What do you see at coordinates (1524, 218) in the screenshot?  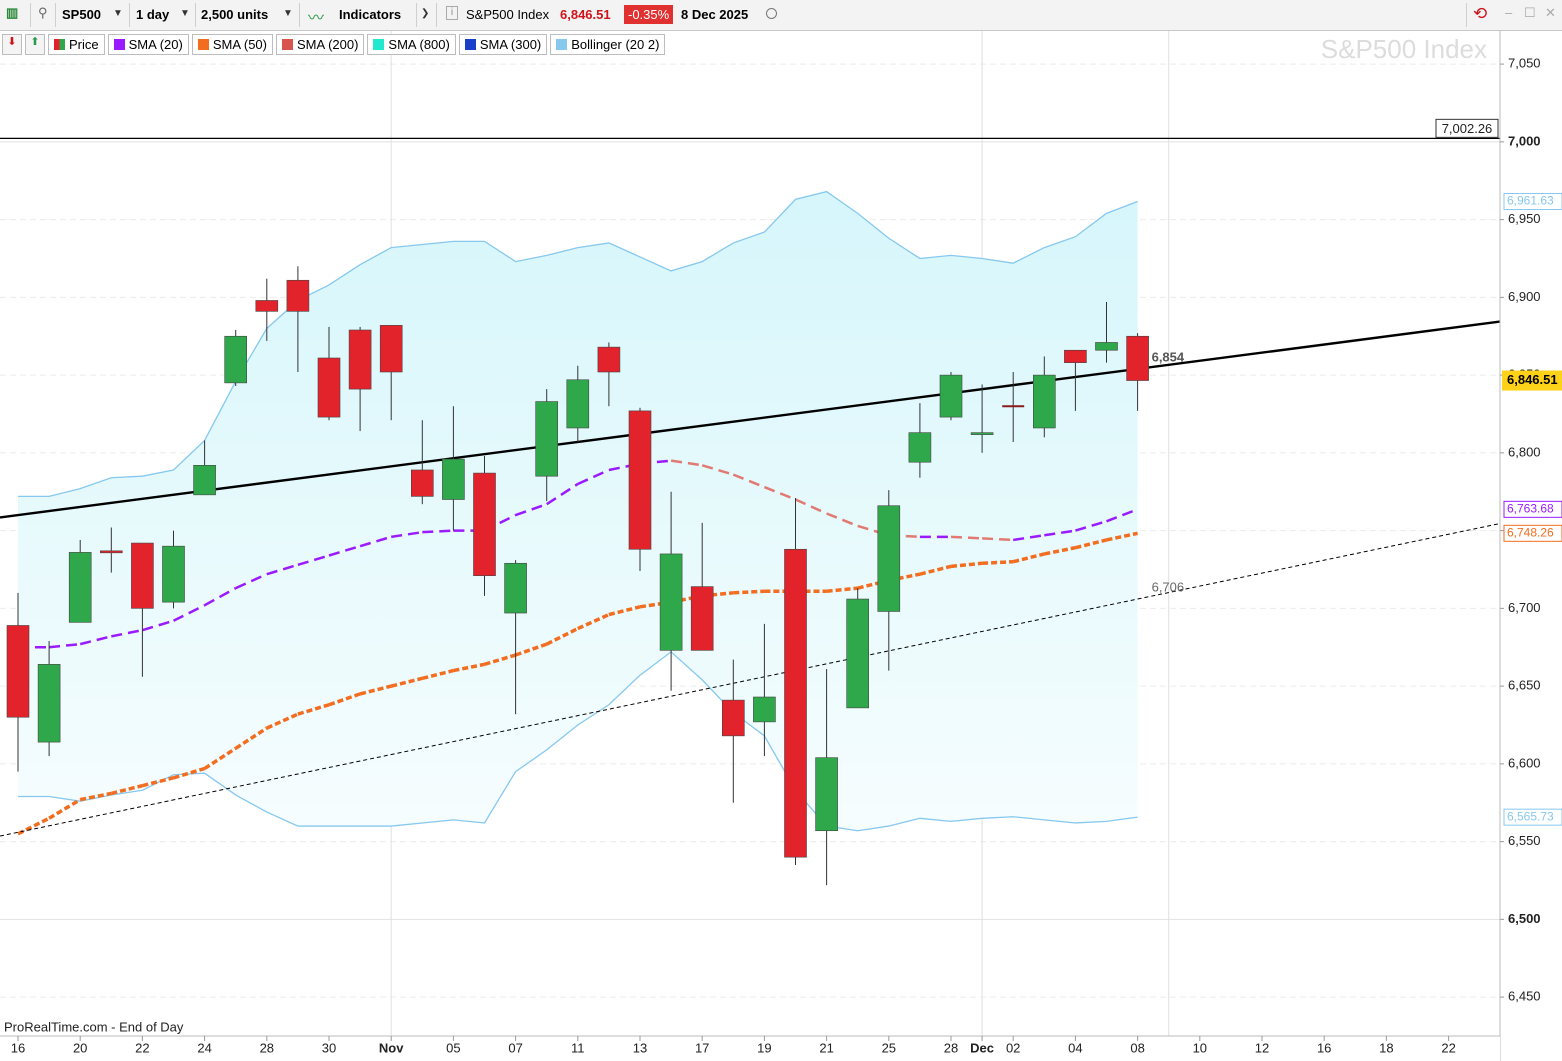 I see `y-tick-label: 6,950` at bounding box center [1524, 218].